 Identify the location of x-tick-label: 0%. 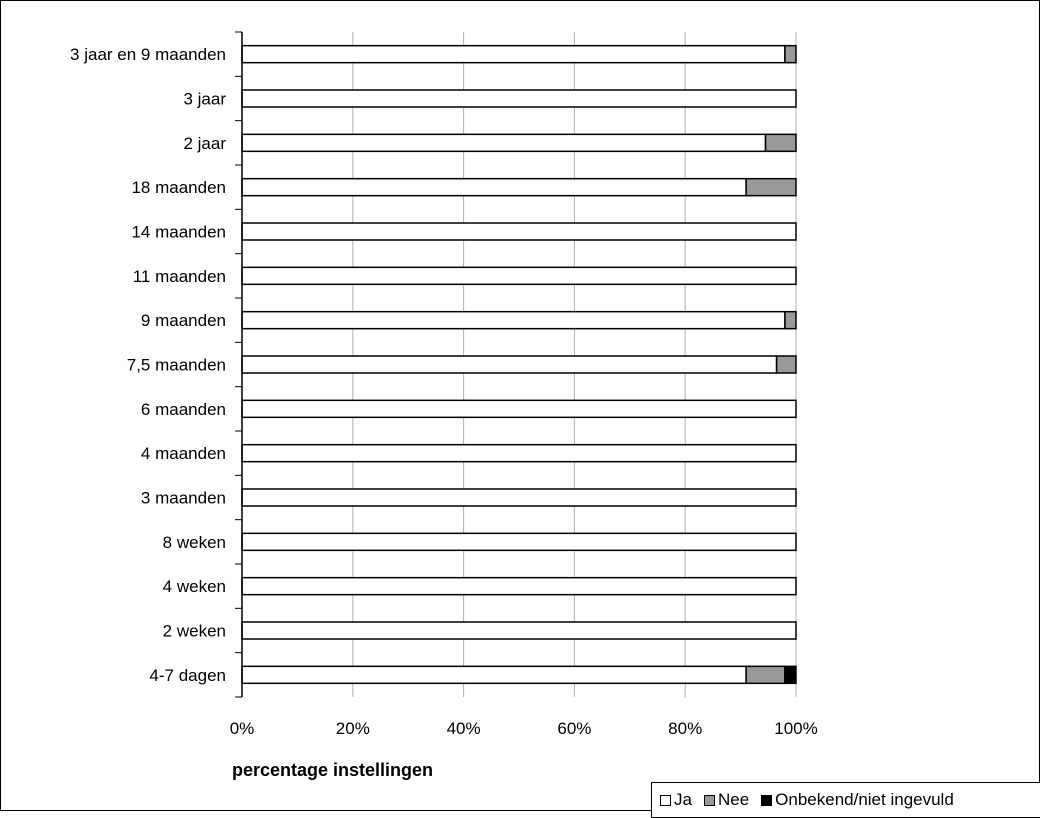
(242, 728).